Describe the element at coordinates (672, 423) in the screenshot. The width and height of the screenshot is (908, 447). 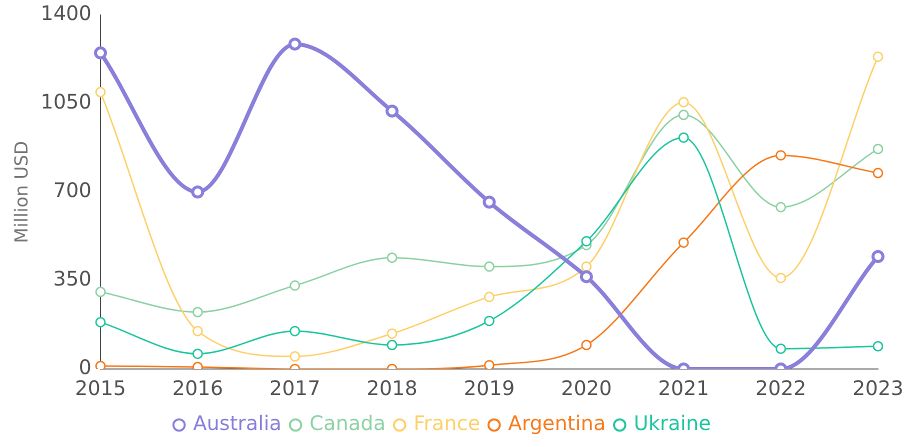
I see `legend-label: Ukraine` at that location.